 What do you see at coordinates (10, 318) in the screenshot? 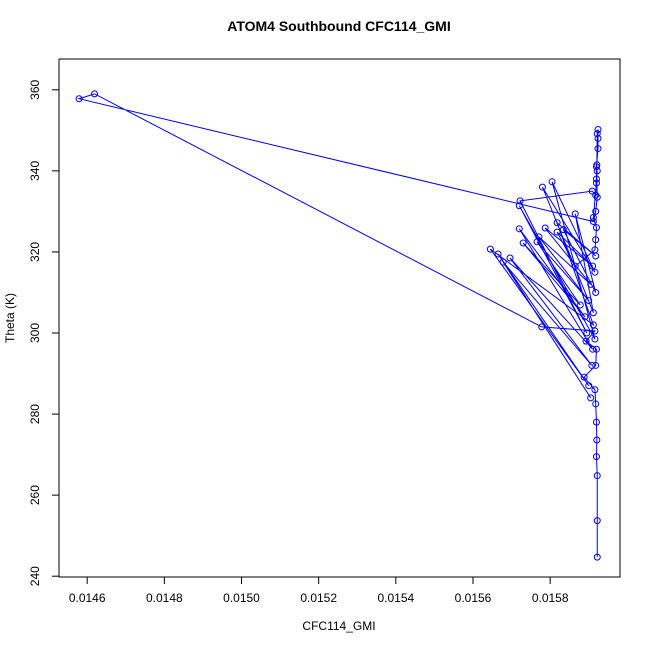
I see `y-axis-label: Theta (K)` at bounding box center [10, 318].